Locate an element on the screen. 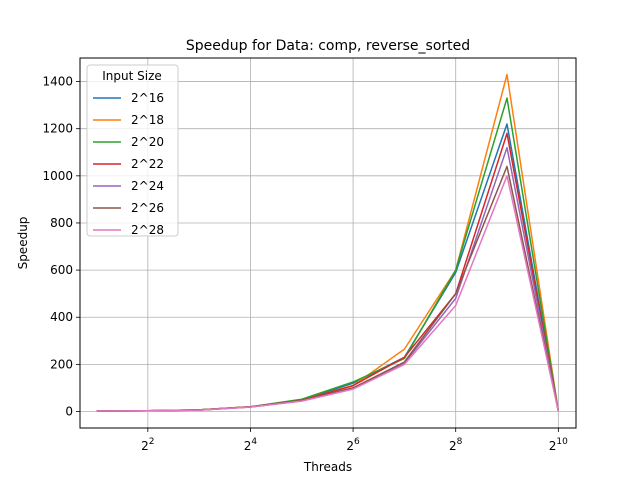 The height and width of the screenshot is (480, 640). x-tick-label: 22 is located at coordinates (147, 445).